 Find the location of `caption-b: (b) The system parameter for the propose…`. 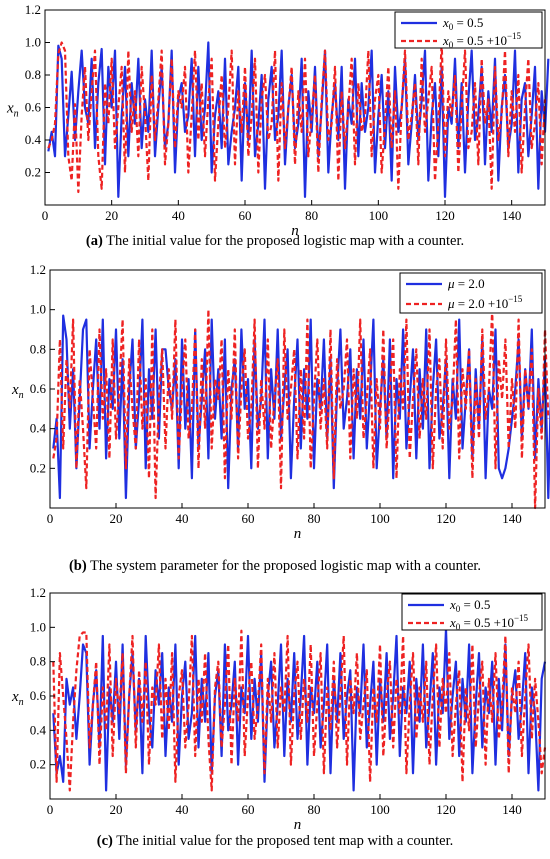

caption-b: (b) The system parameter for the propose… is located at coordinates (275, 566).